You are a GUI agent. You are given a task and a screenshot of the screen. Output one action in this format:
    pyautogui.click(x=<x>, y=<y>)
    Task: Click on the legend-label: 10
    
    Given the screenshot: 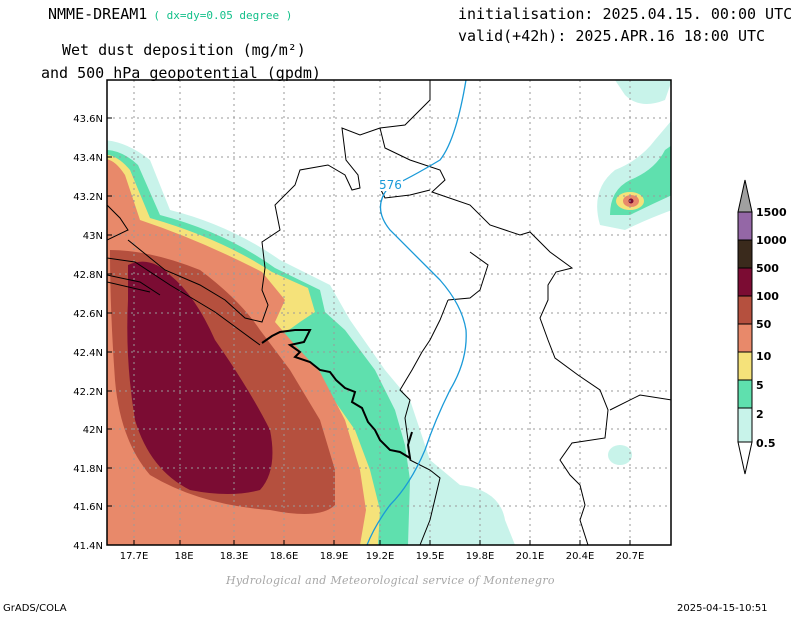 What is the action you would take?
    pyautogui.click(x=764, y=356)
    